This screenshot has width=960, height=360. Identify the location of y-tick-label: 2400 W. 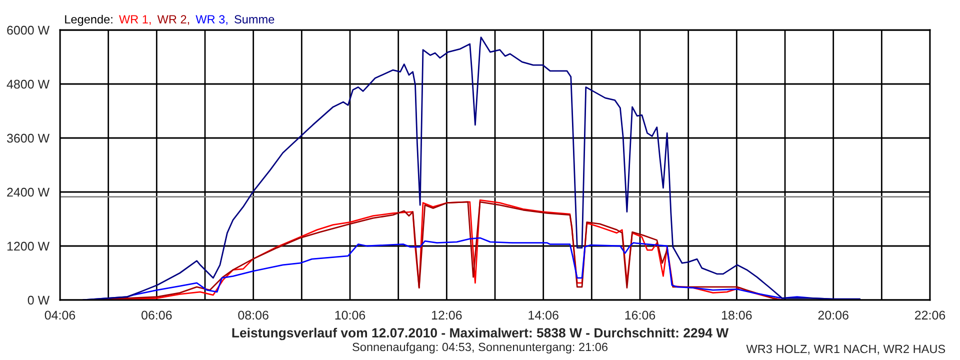
(28, 192).